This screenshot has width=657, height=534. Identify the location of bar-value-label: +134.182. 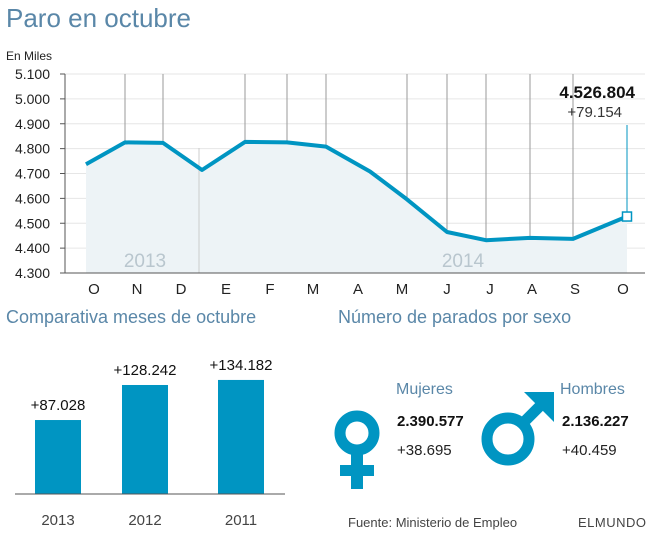
(241, 365).